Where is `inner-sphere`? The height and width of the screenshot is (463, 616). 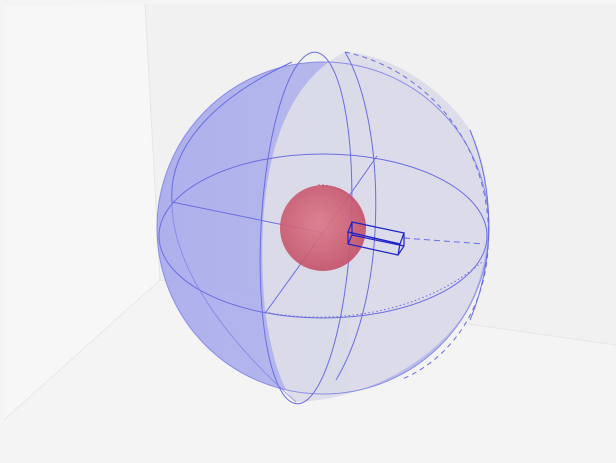
inner-sphere is located at coordinates (323, 227).